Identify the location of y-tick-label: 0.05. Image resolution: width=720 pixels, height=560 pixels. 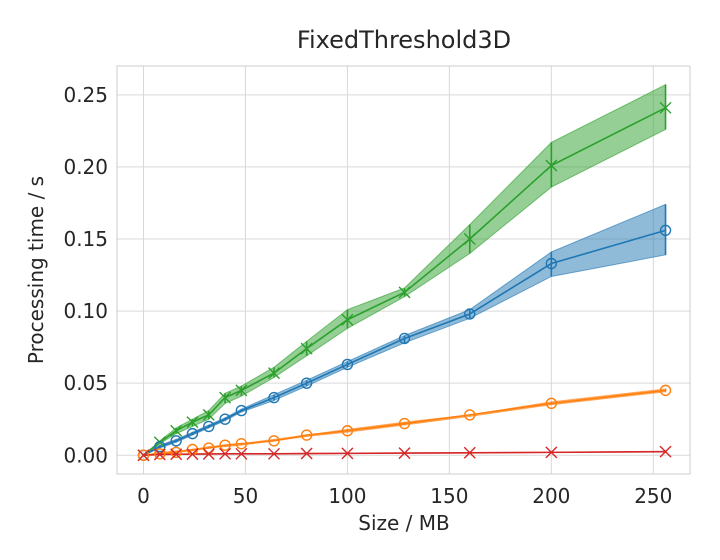
(85, 383).